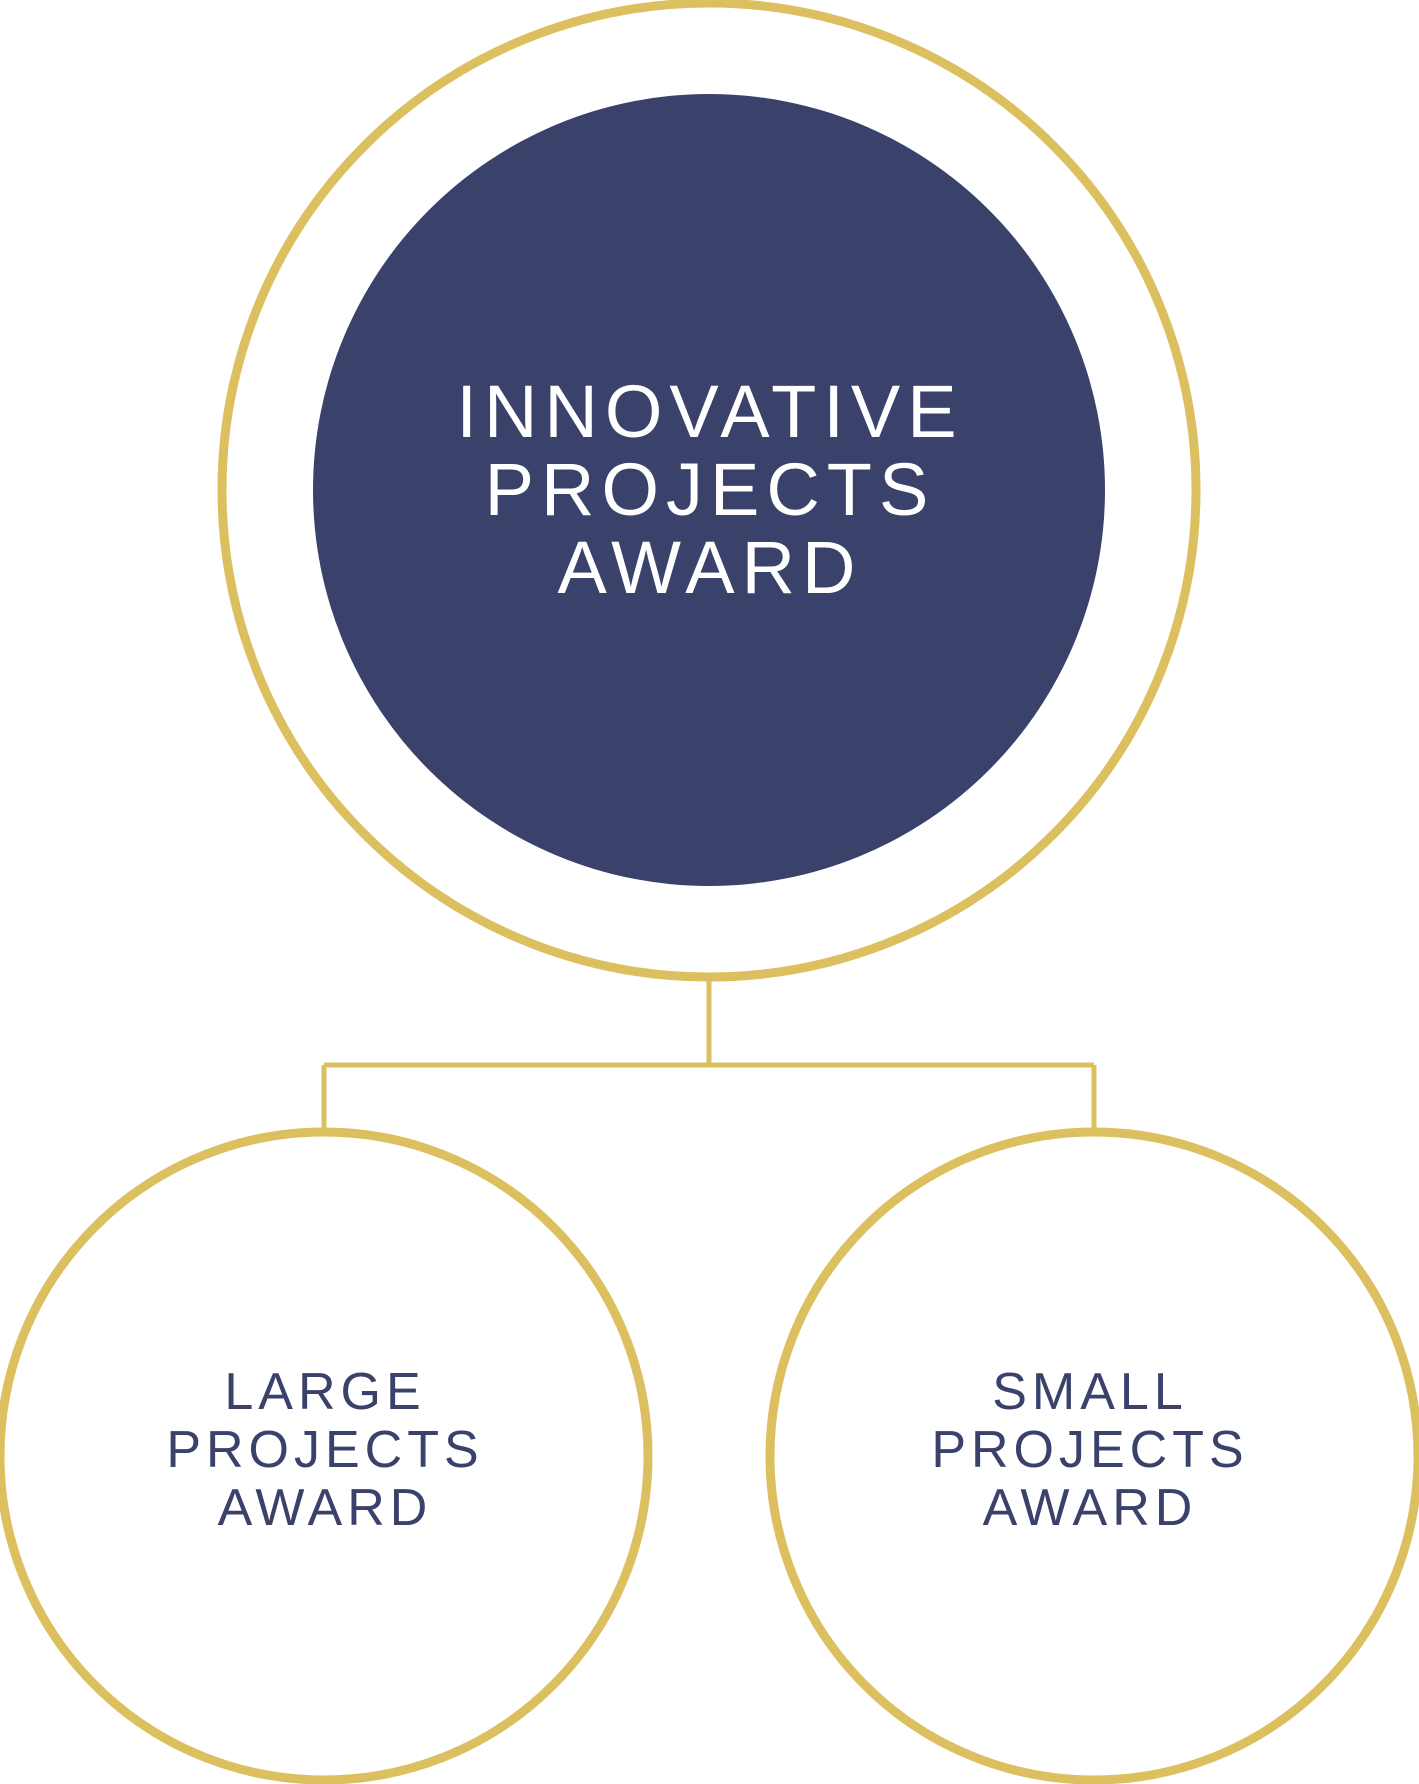 The width and height of the screenshot is (1419, 1784). I want to click on connector-lines, so click(709, 1054).